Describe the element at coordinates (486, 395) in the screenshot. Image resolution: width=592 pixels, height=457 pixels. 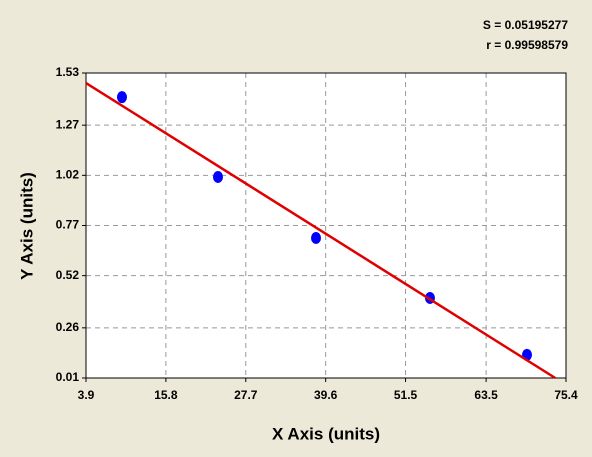
I see `x-tick-label: 63.5` at that location.